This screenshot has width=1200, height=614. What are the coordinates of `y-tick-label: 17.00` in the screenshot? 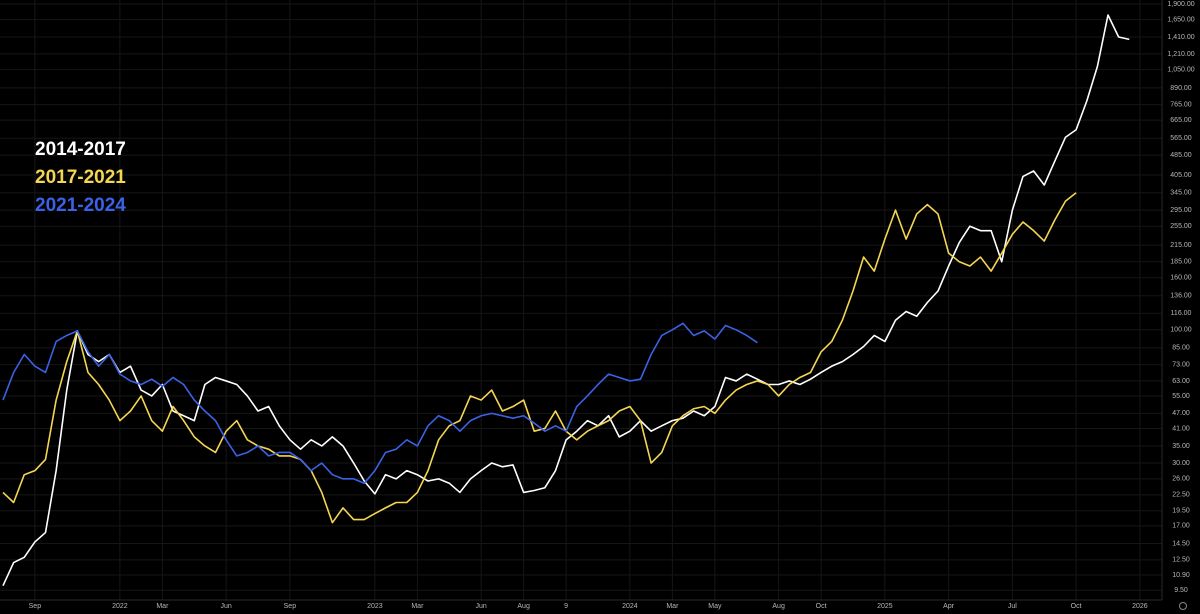 It's located at (1181, 526).